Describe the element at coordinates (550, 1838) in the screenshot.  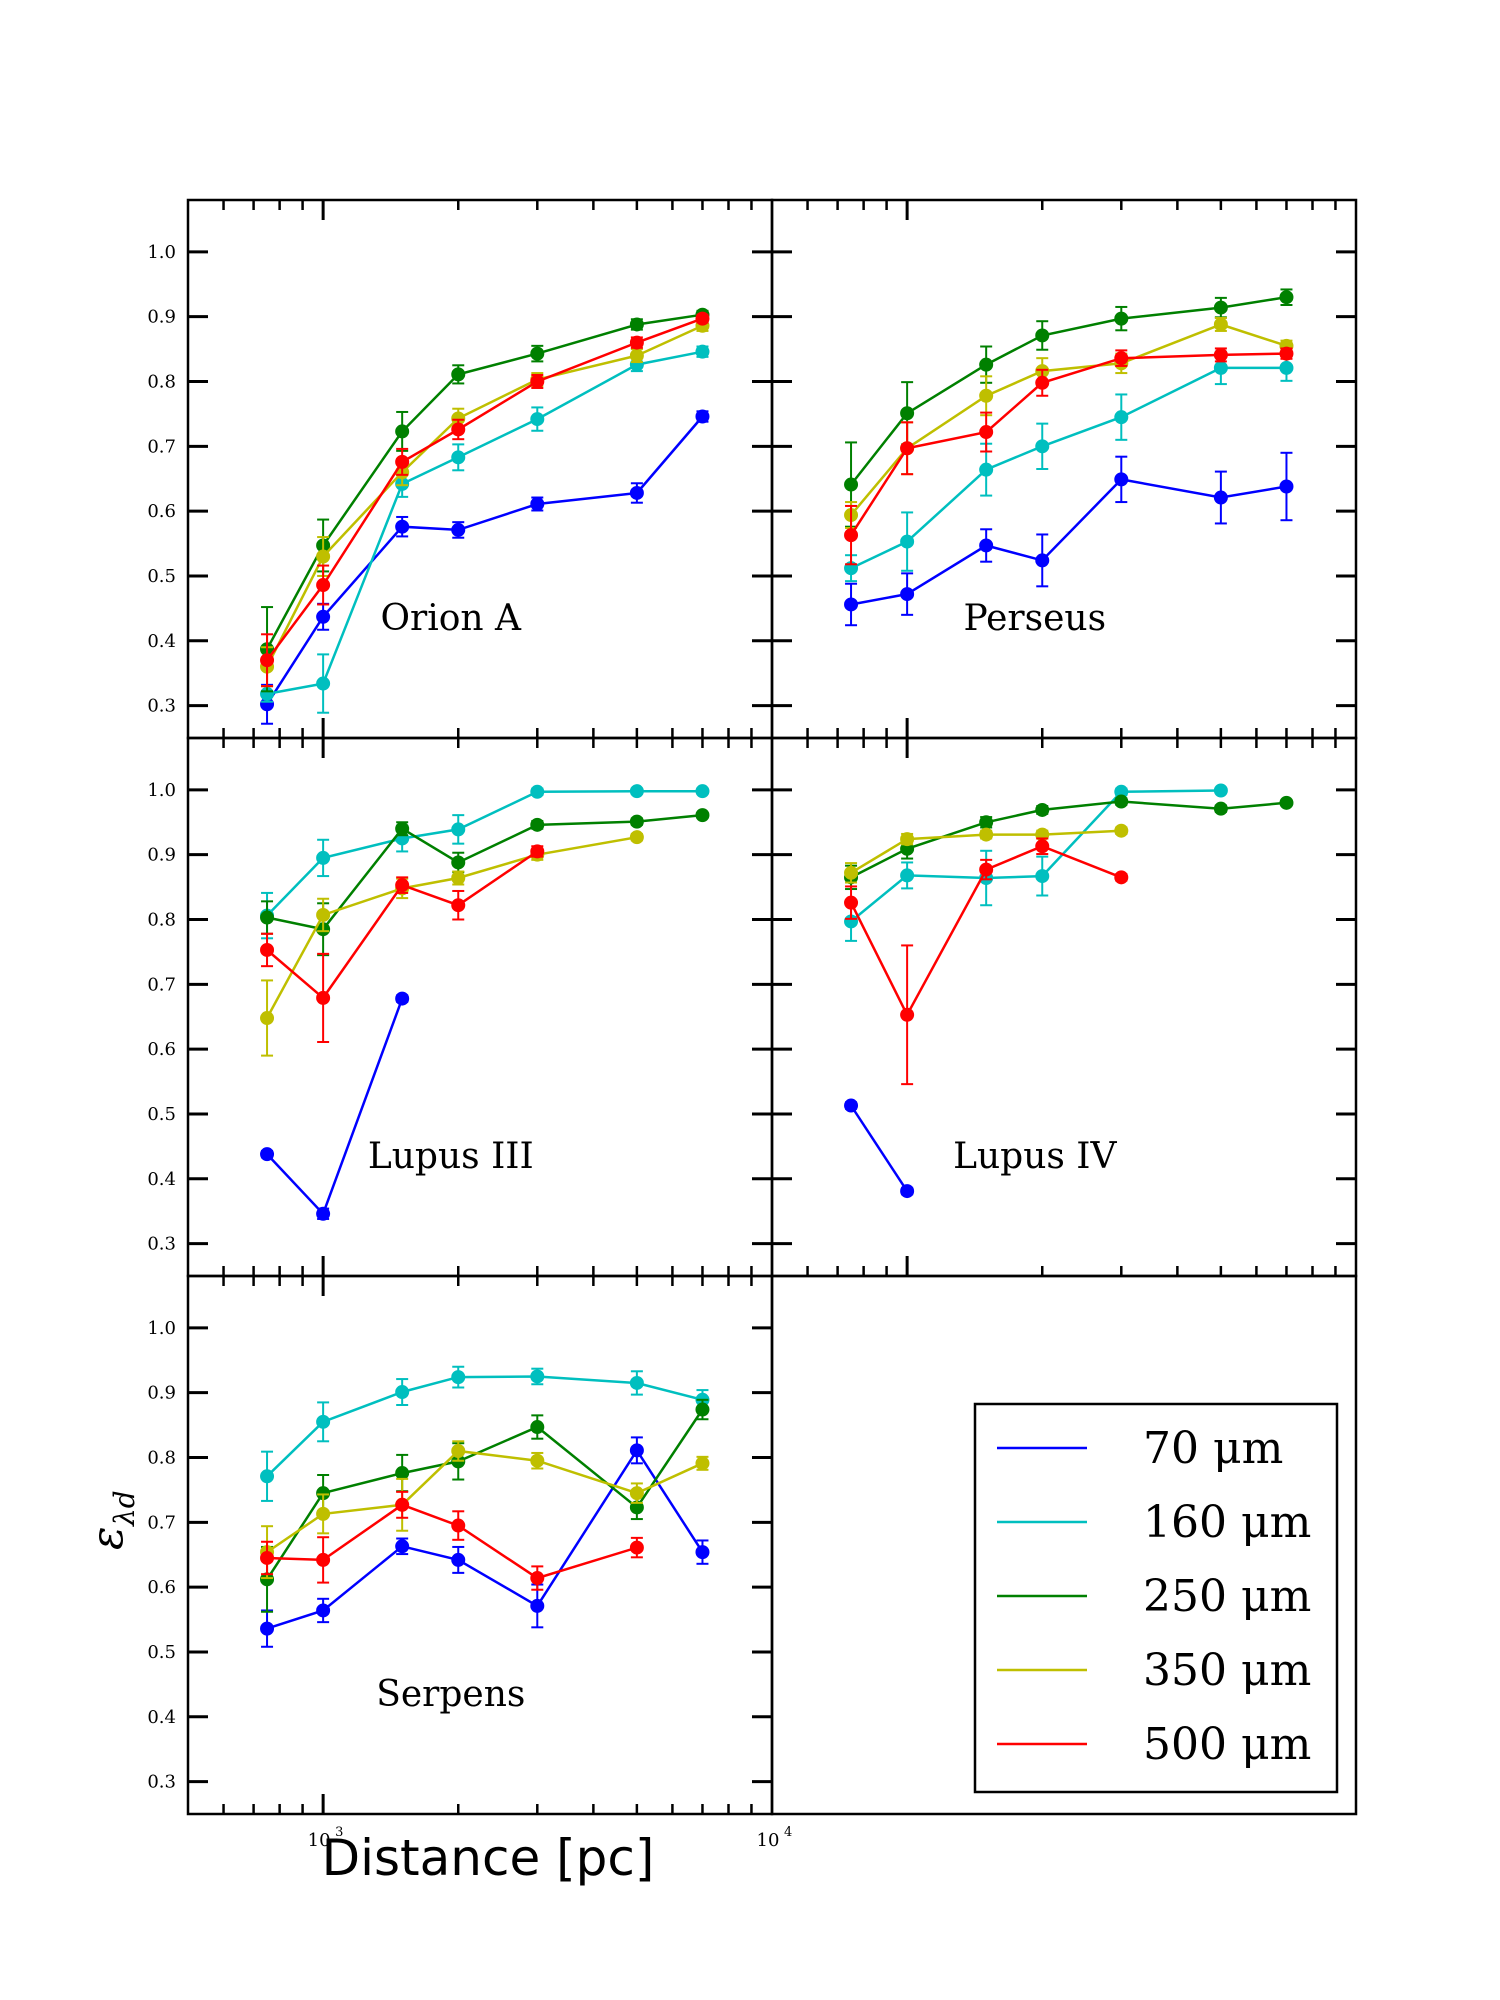
I see `x-tick-labels: 10 3 10 4` at that location.